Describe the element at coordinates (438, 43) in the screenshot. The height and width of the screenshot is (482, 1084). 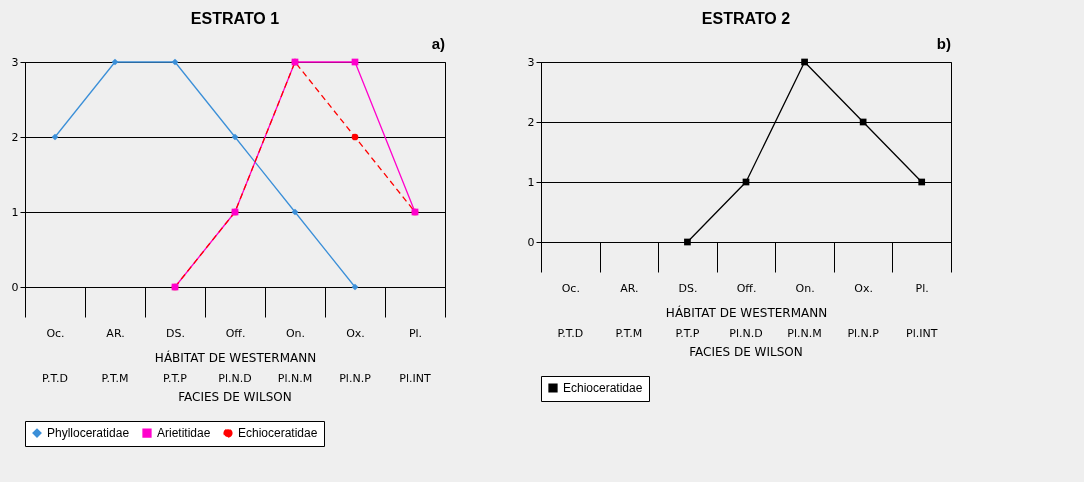
I see `text: a)` at that location.